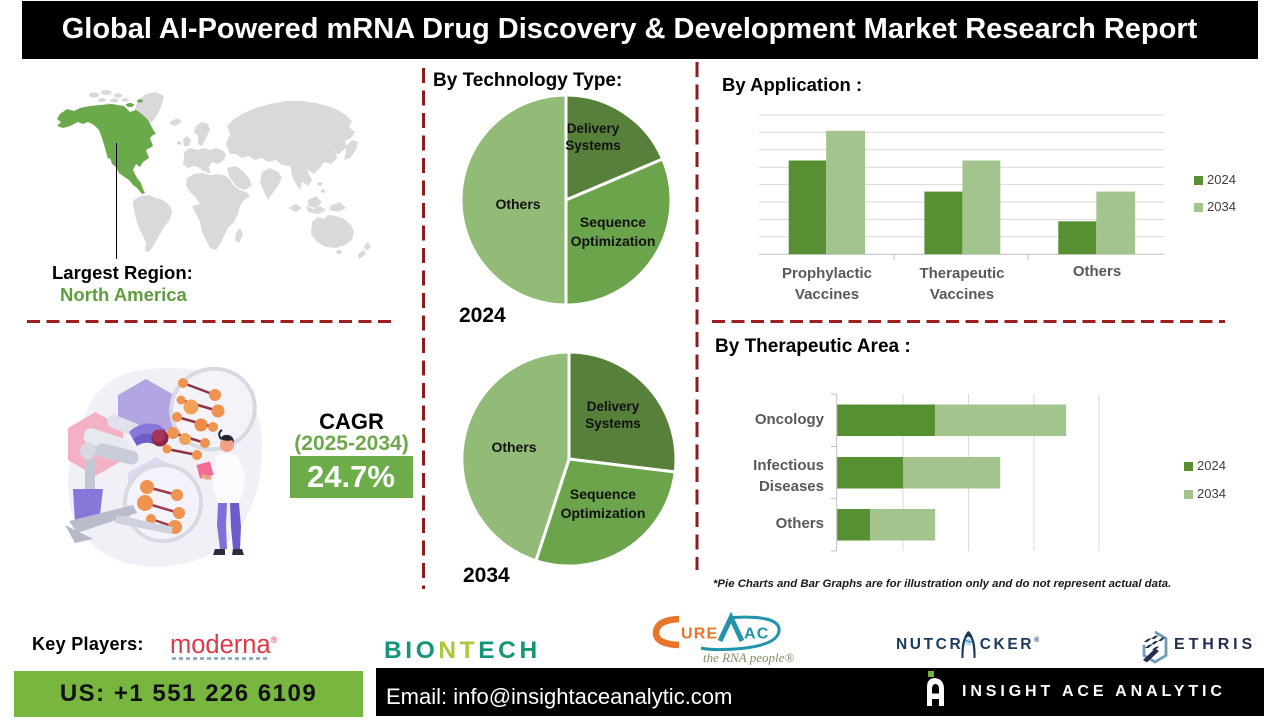  I want to click on svg-text: URE, so click(699, 634).